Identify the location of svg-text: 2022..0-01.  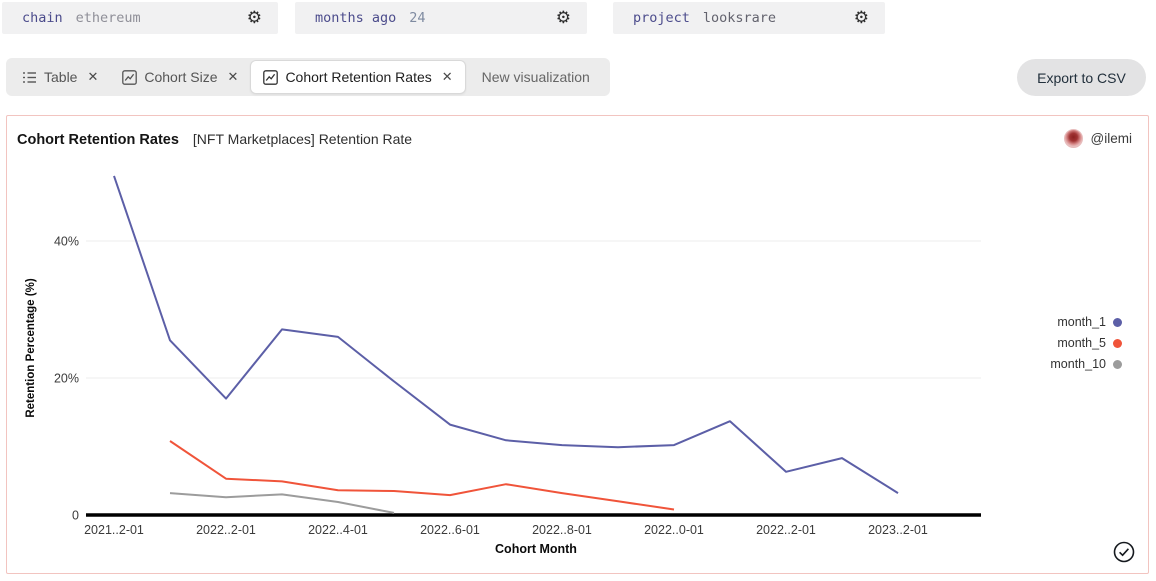
(674, 530).